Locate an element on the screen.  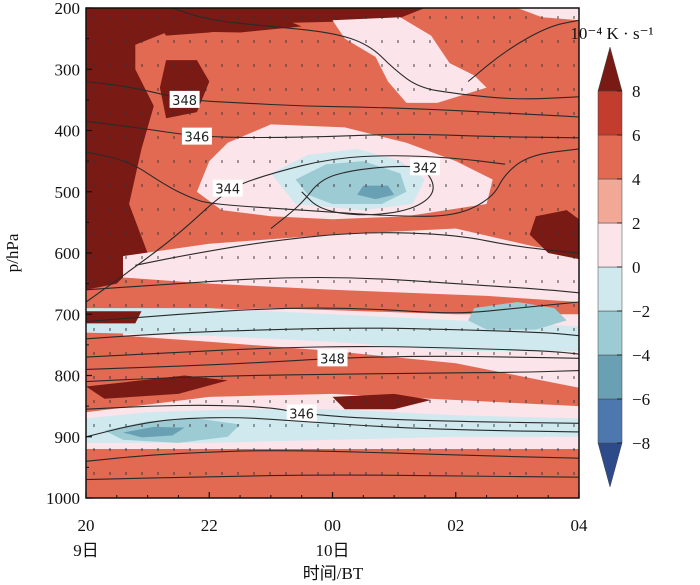
y-axis: 200 300 400 500 600 700 800 900 1000 is located at coordinates (69, 254).